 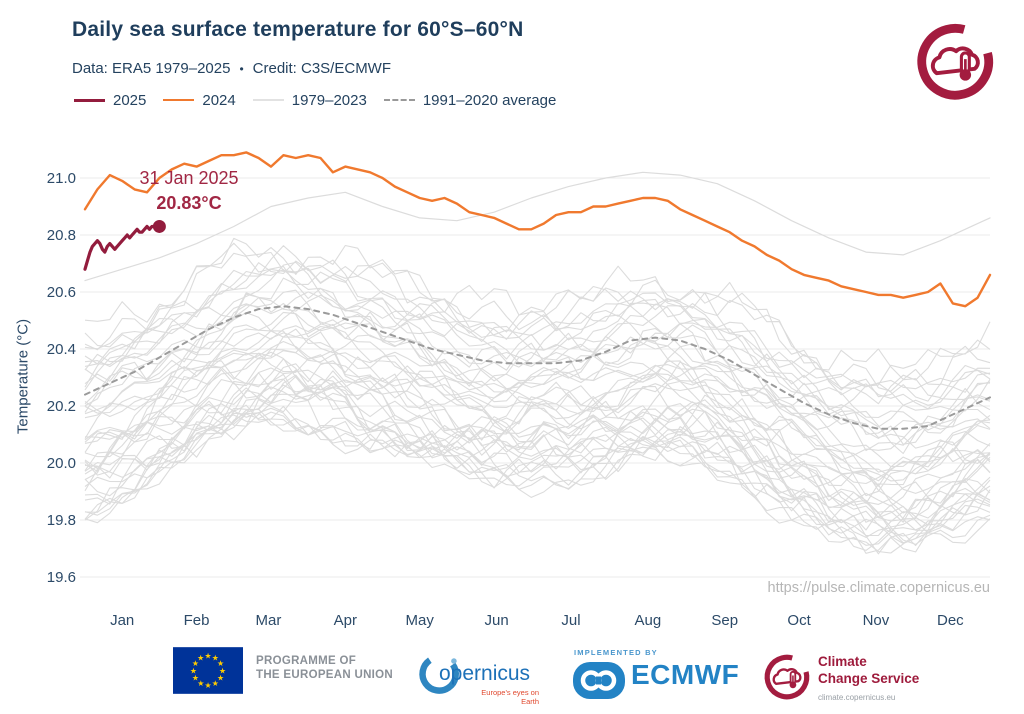 What do you see at coordinates (647, 620) in the screenshot?
I see `x-tick-label: Aug` at bounding box center [647, 620].